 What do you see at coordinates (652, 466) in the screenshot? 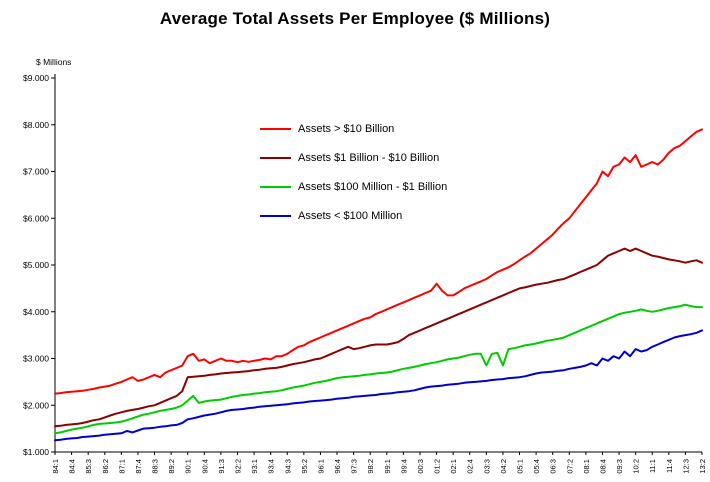
I see `svg-text: 11:1` at bounding box center [652, 466].